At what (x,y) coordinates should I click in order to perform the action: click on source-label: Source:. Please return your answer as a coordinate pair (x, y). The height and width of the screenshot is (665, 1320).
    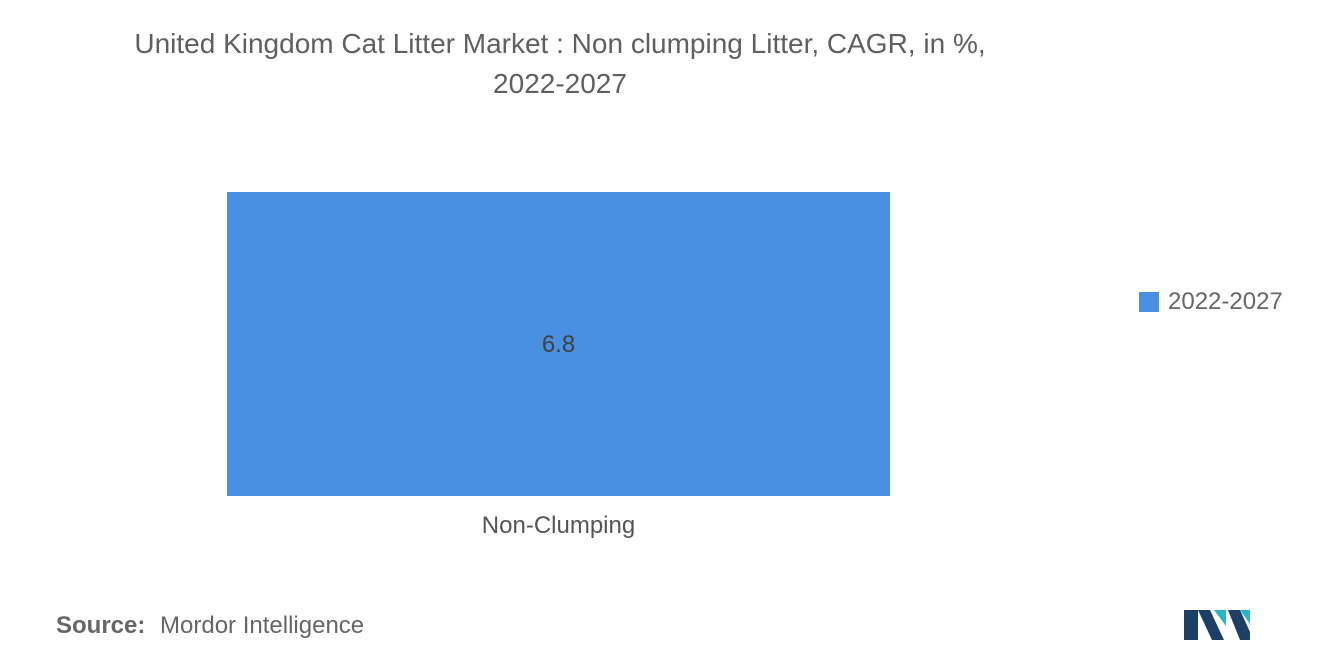
    Looking at the image, I should click on (101, 625).